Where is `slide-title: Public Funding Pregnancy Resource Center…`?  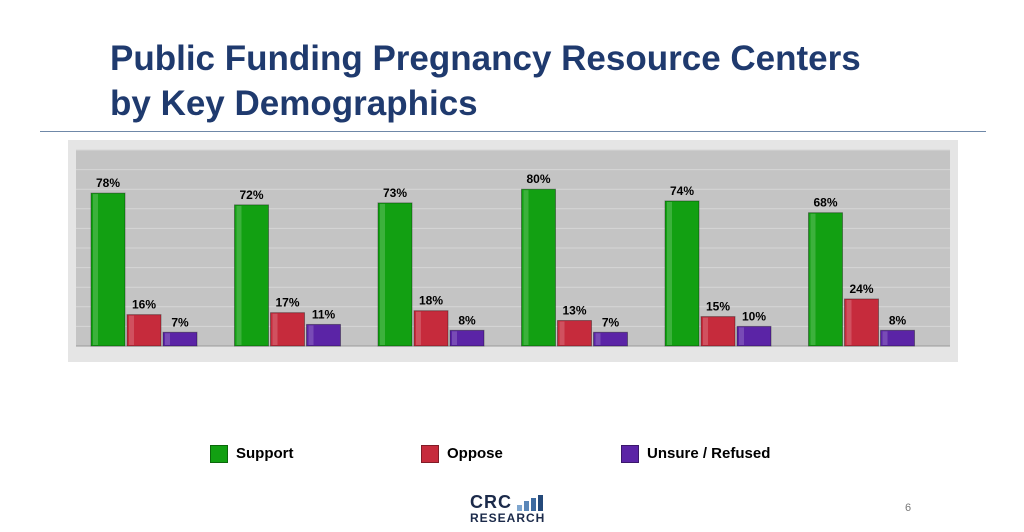
slide-title: Public Funding Pregnancy Resource Center… is located at coordinates (485, 81).